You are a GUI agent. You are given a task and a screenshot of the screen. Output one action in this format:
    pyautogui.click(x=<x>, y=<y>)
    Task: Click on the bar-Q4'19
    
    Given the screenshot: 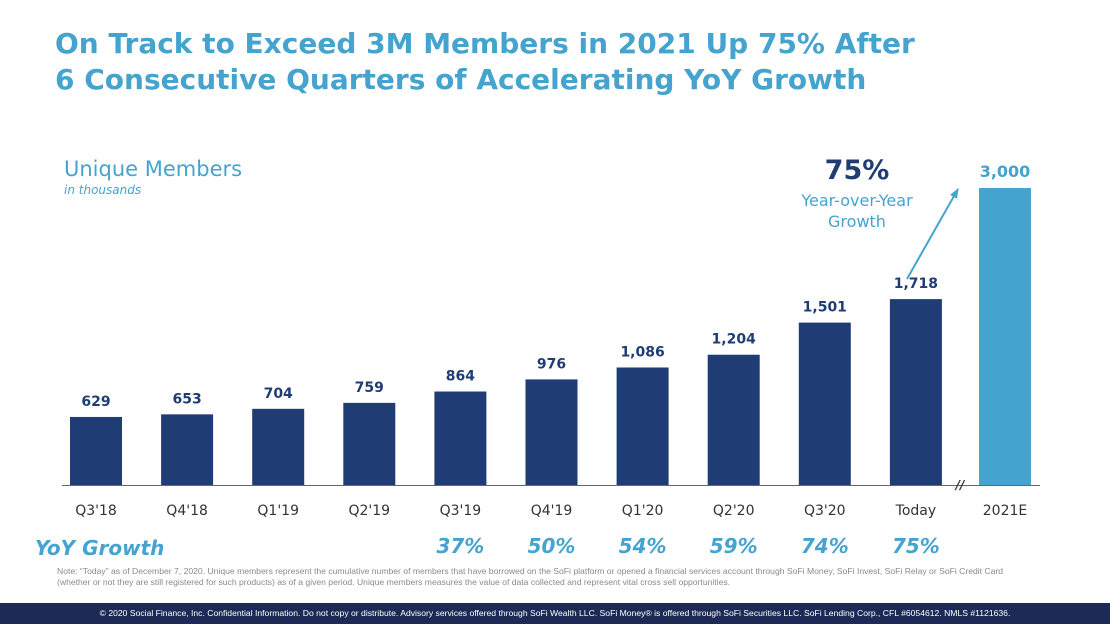 What is the action you would take?
    pyautogui.click(x=551, y=432)
    